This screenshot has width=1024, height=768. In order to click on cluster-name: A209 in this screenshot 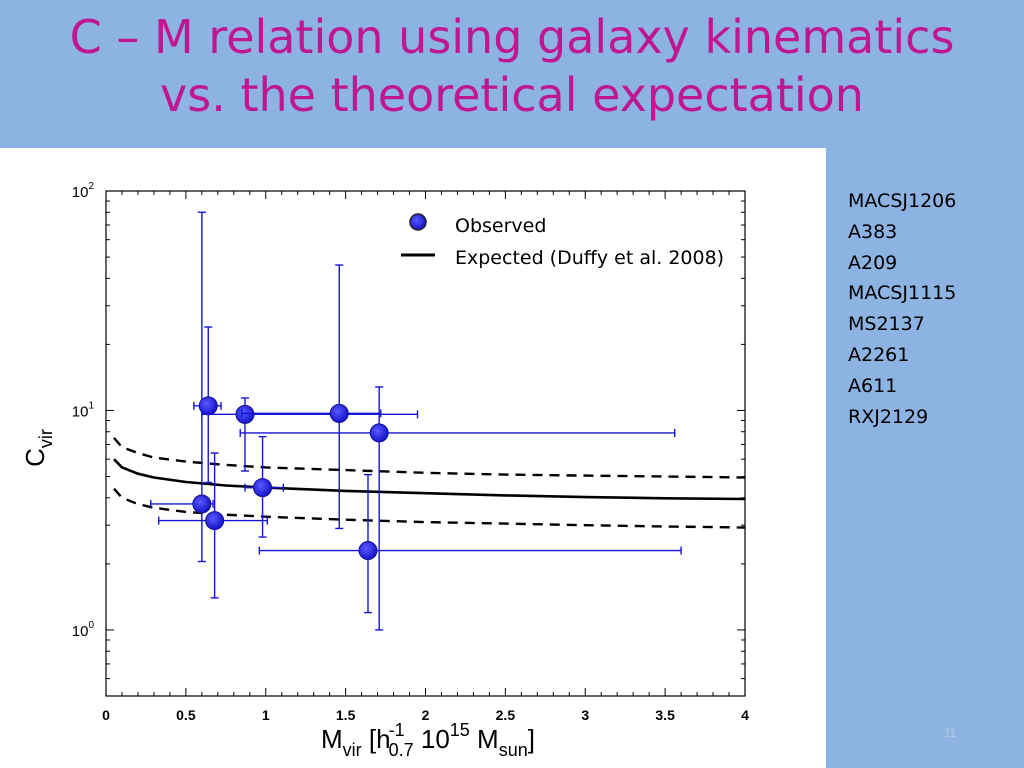, I will do `click(873, 262)`.